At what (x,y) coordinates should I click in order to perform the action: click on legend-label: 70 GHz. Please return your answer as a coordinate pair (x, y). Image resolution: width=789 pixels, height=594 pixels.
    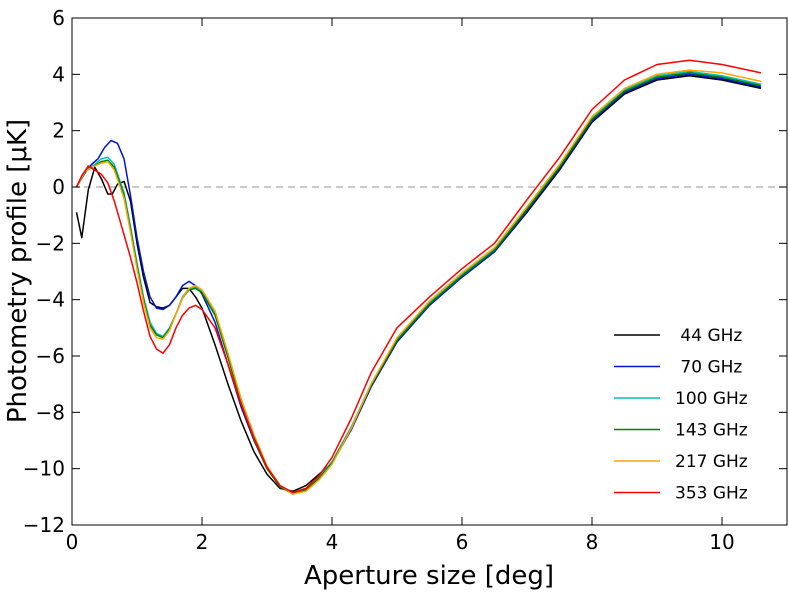
    Looking at the image, I should click on (708, 368).